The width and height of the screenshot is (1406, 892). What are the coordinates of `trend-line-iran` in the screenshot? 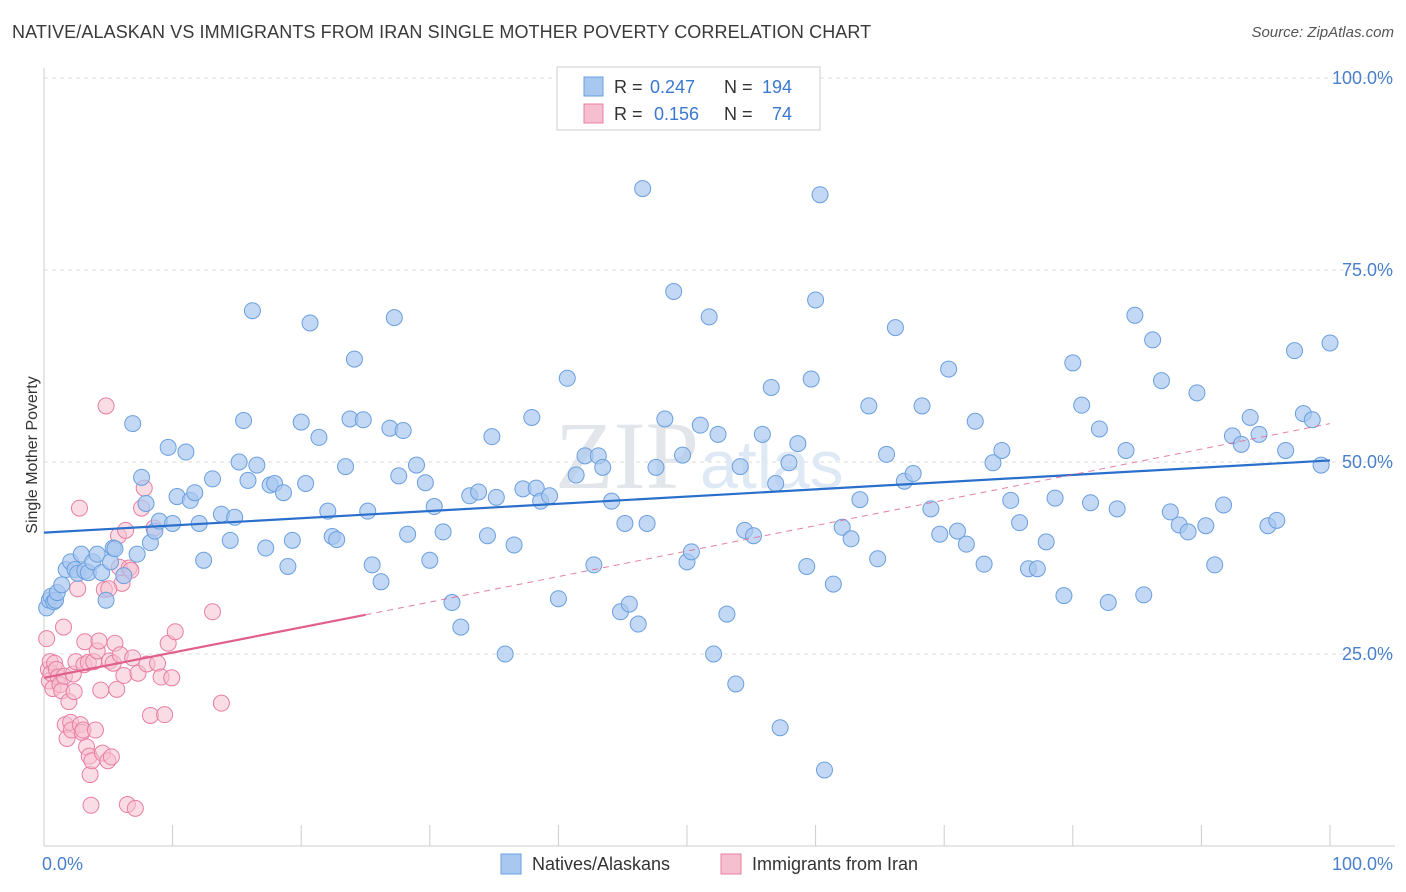 It's located at (204, 646).